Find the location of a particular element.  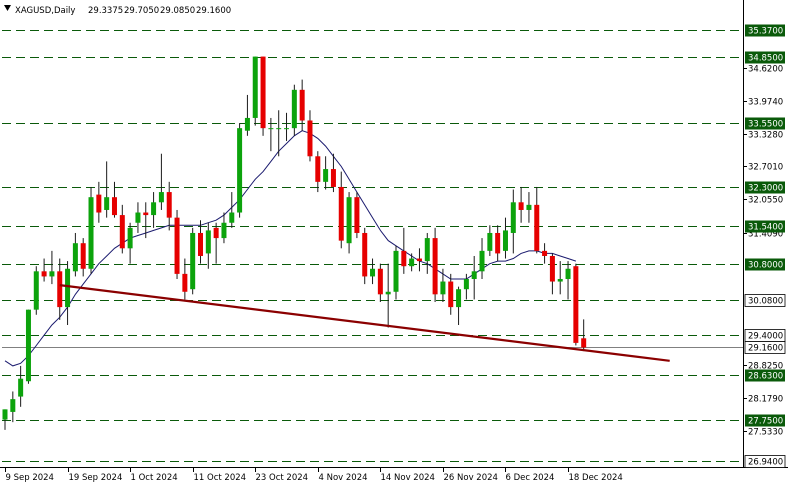

x-tick-label: 9 Sep 2024 is located at coordinates (30, 478).